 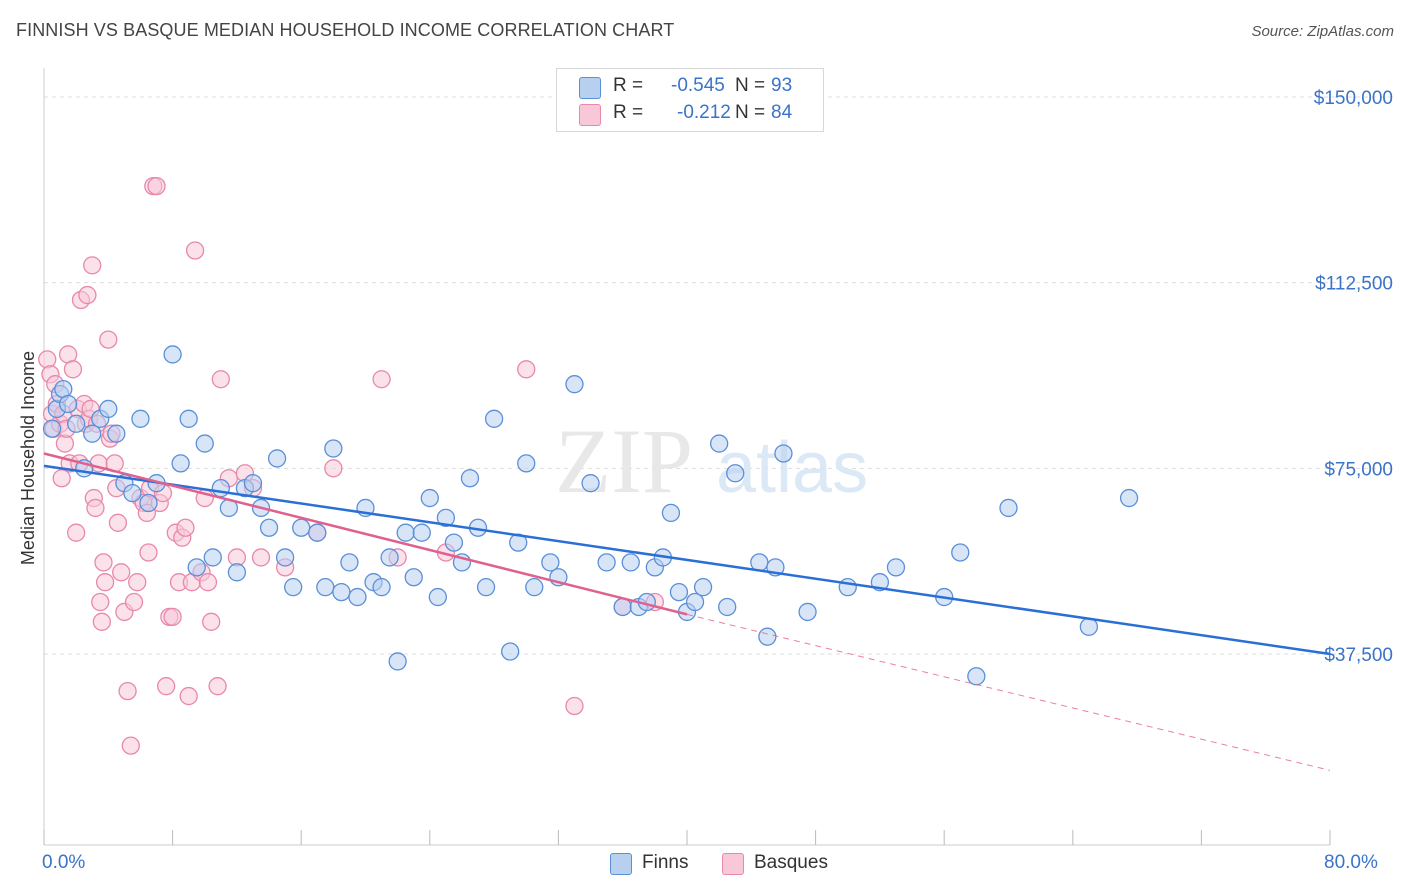 I want to click on basques-n-label: N =, so click(x=750, y=112).